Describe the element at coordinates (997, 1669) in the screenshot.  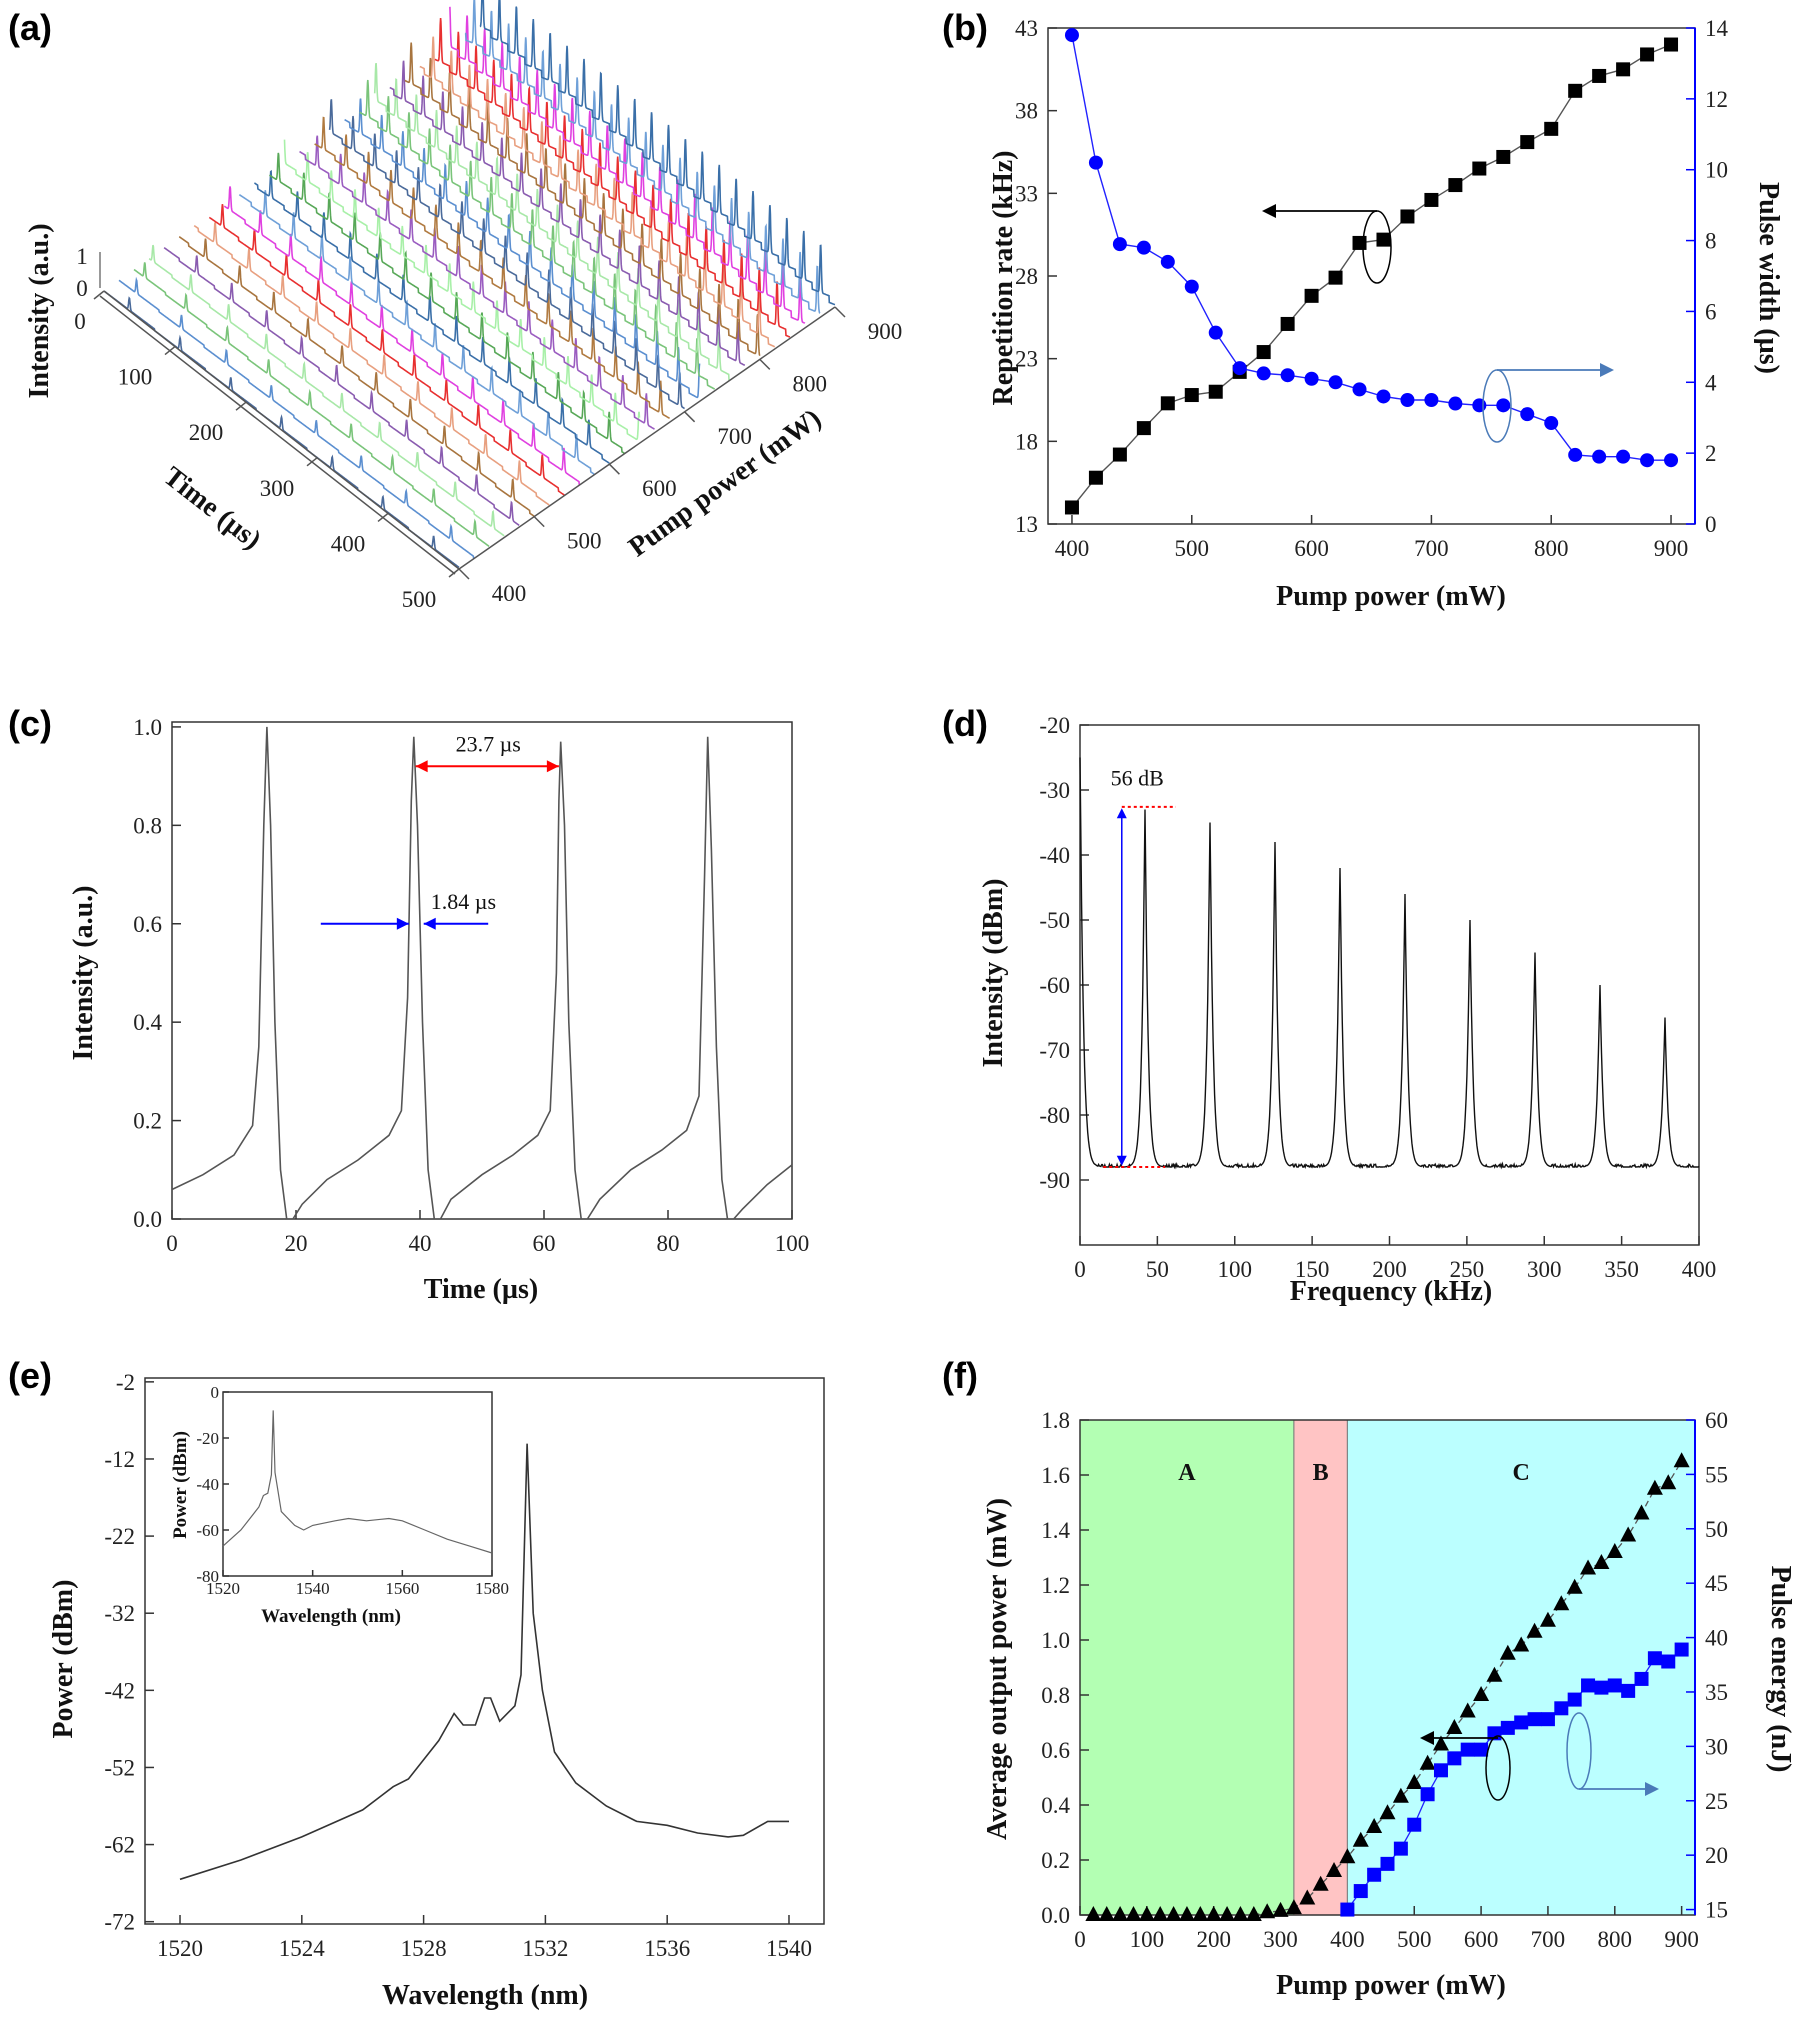
I see `y-axis-title: Average output power (mW)` at that location.